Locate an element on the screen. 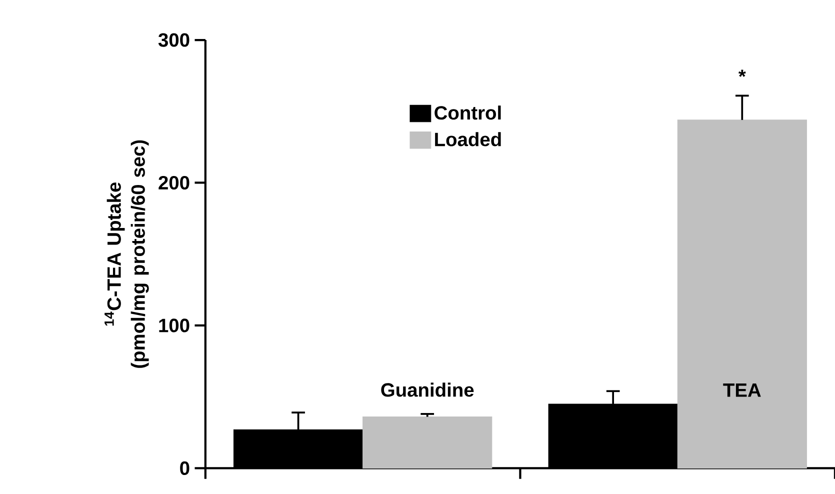 This screenshot has width=835, height=494. y-tick-label: 0 is located at coordinates (185, 469).